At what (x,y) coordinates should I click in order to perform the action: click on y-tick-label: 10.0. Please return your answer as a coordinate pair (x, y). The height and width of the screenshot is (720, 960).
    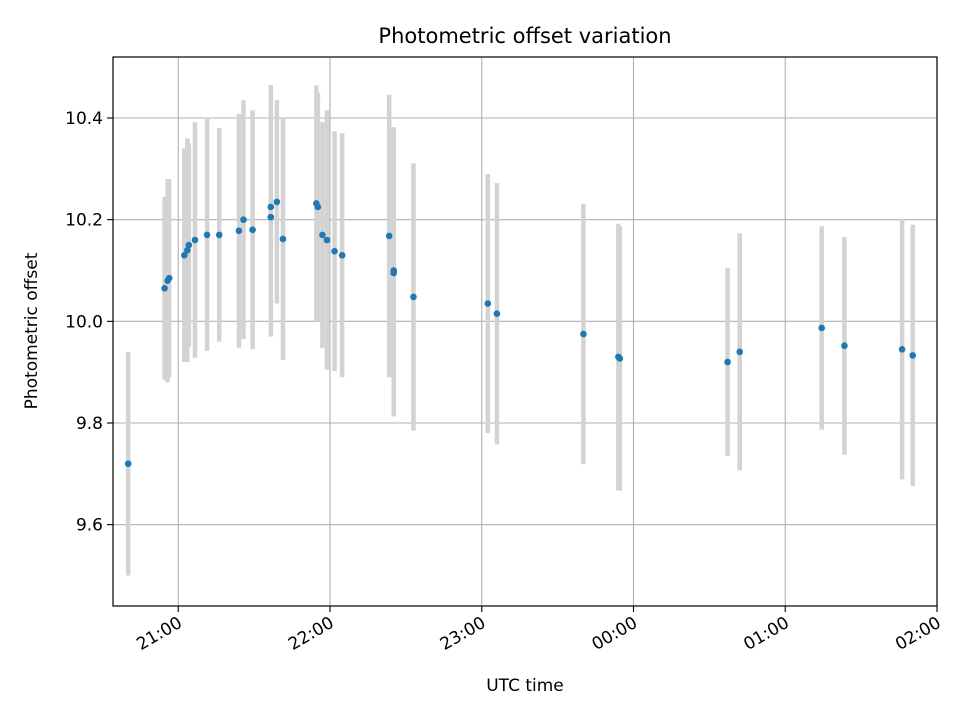
    Looking at the image, I should click on (84, 322).